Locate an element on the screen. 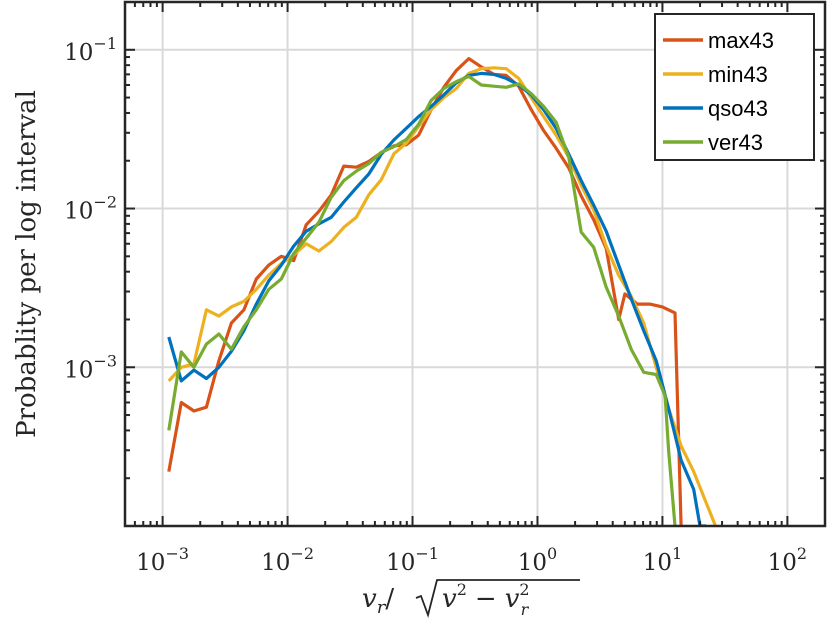 This screenshot has height=623, width=830. x-title-sup-2: 2 is located at coordinates (462, 589).